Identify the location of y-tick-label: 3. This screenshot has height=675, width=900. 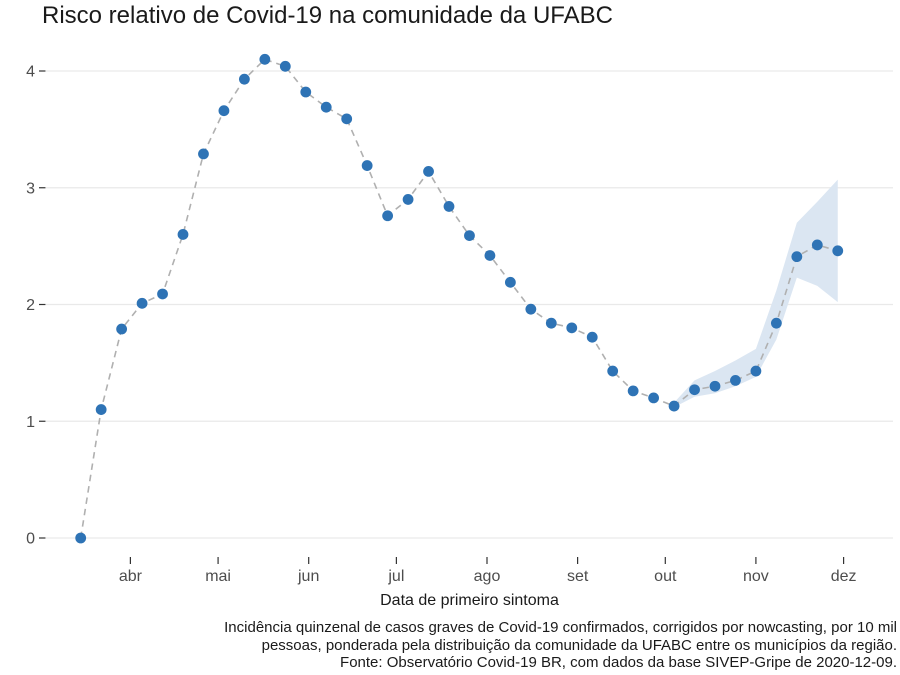
(30, 188).